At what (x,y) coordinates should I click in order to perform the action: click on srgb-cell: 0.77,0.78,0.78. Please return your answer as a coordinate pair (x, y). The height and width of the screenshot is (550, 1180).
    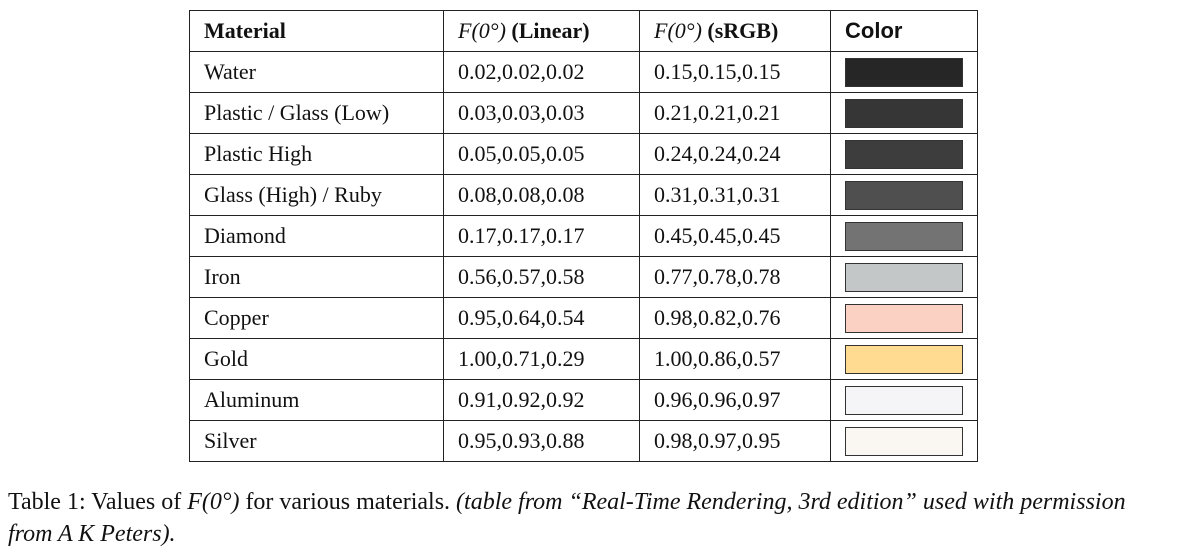
    Looking at the image, I should click on (735, 277).